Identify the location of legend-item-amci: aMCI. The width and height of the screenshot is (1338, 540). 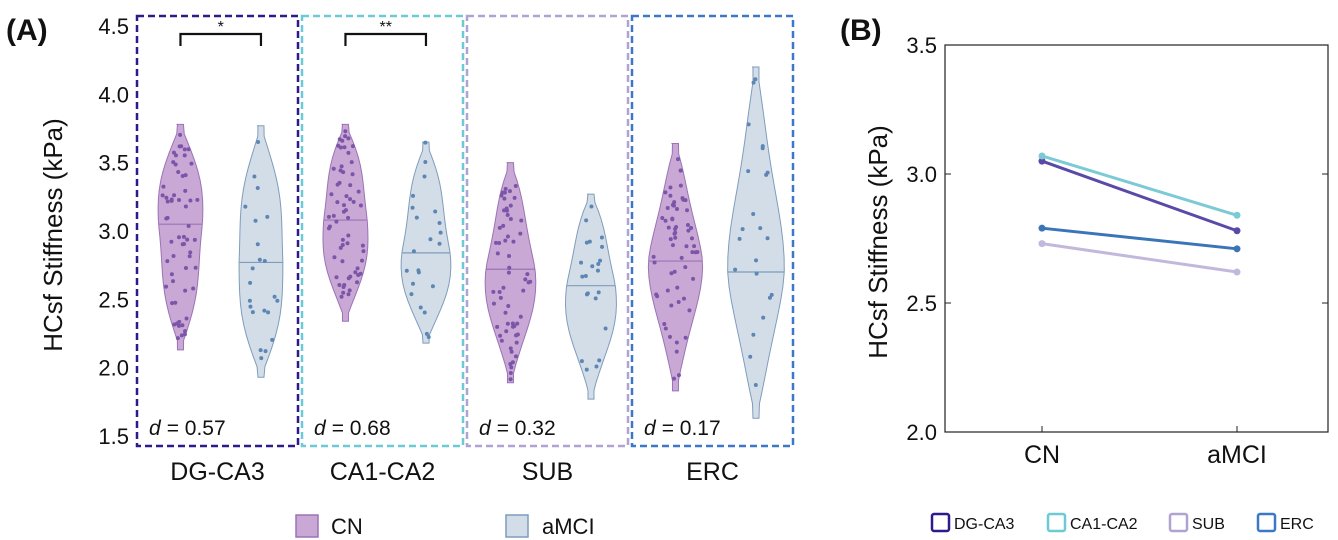
(550, 526).